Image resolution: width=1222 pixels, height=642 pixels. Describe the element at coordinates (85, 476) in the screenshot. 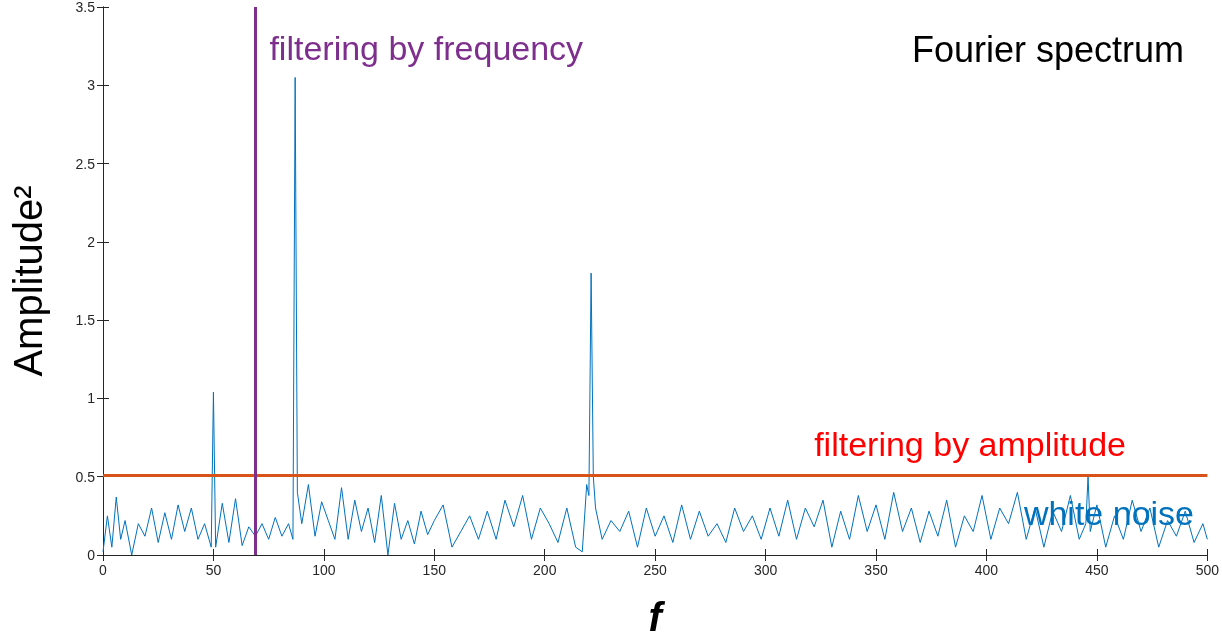

I see `y-tick-label: 0.5` at that location.